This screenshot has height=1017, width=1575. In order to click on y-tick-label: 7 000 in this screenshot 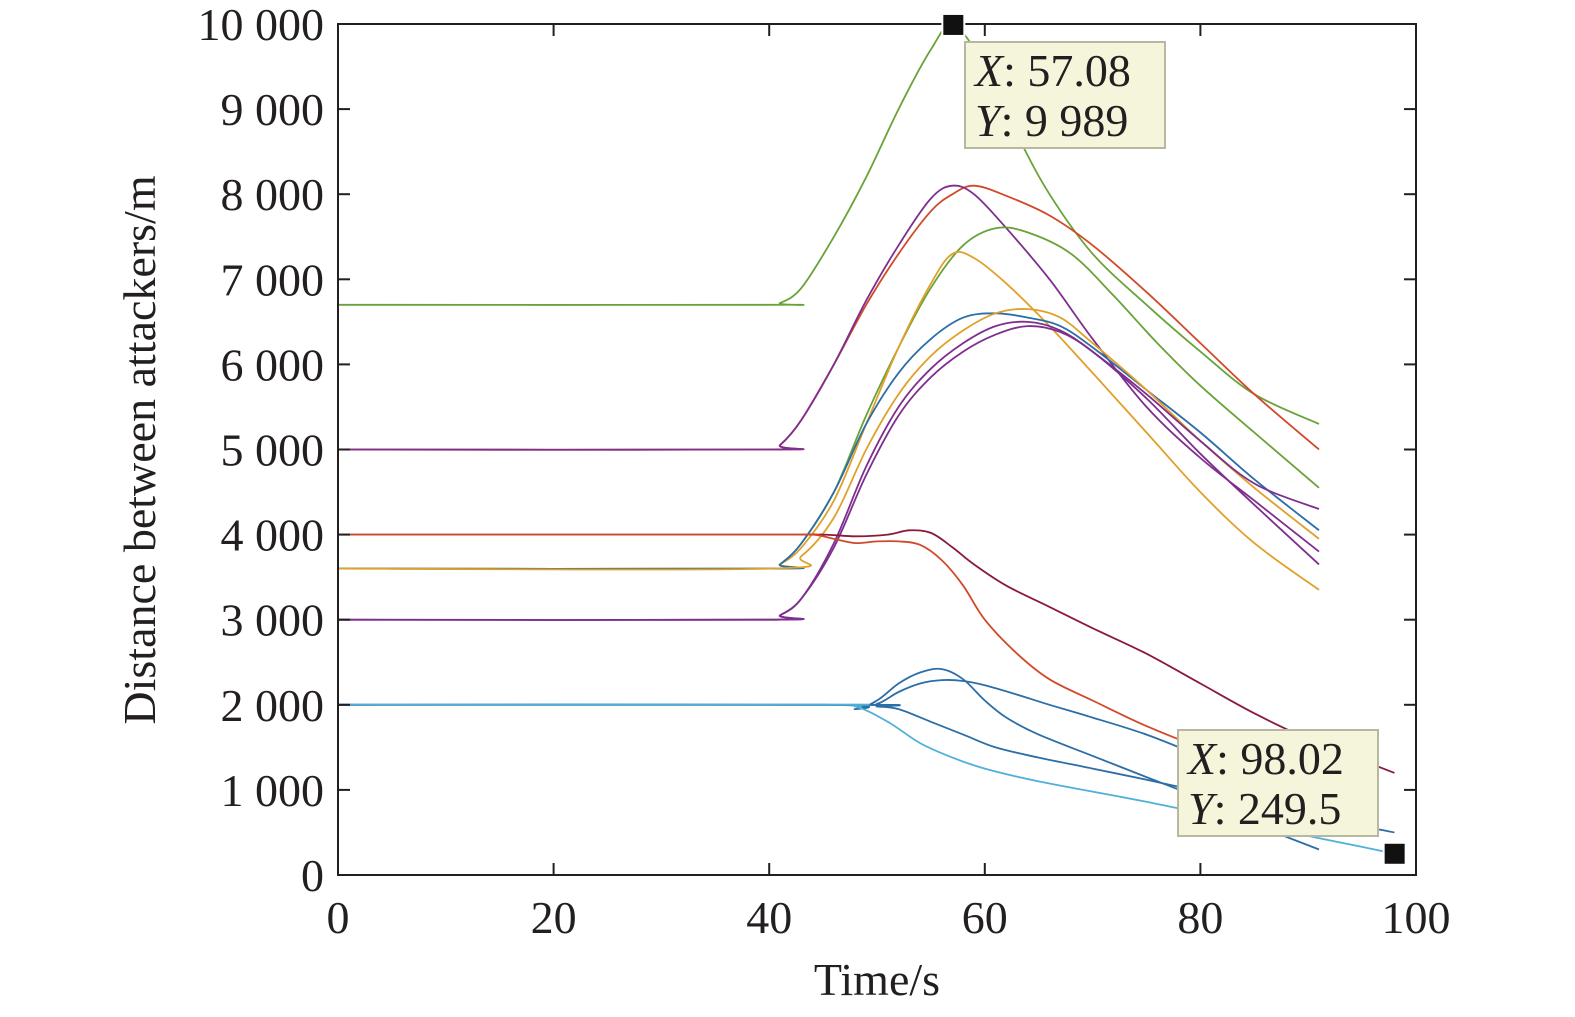, I will do `click(273, 279)`.